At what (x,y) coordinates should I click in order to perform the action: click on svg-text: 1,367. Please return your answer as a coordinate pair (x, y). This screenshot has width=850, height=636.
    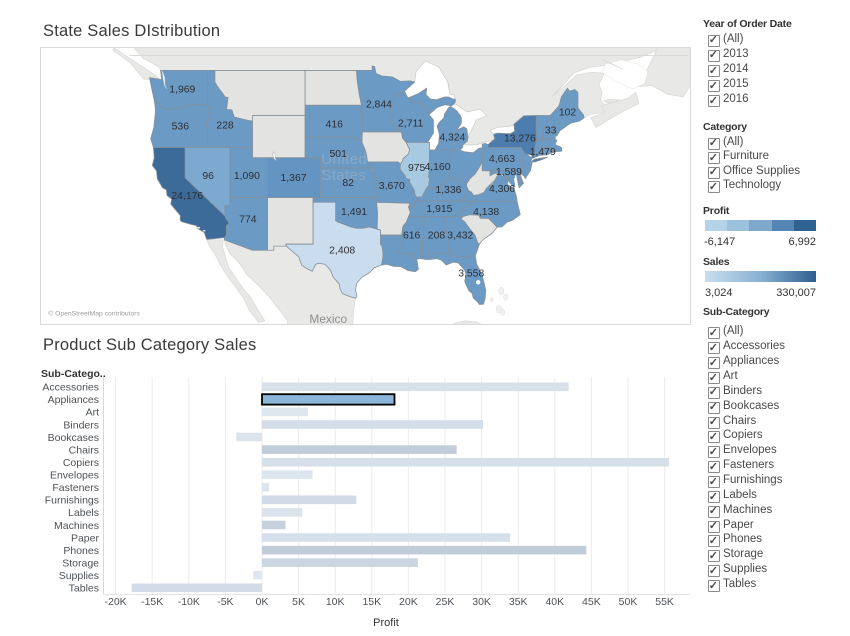
    Looking at the image, I should click on (293, 178).